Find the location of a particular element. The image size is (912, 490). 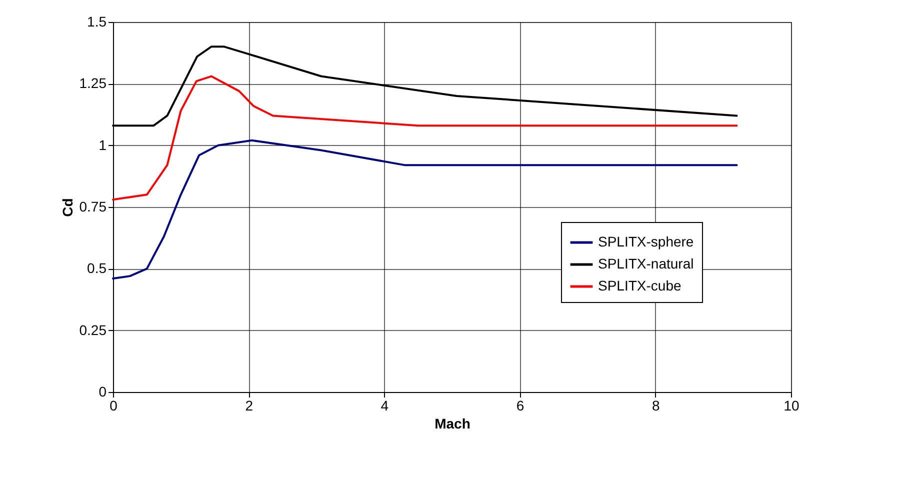

x-tick-label: 2 is located at coordinates (249, 406).